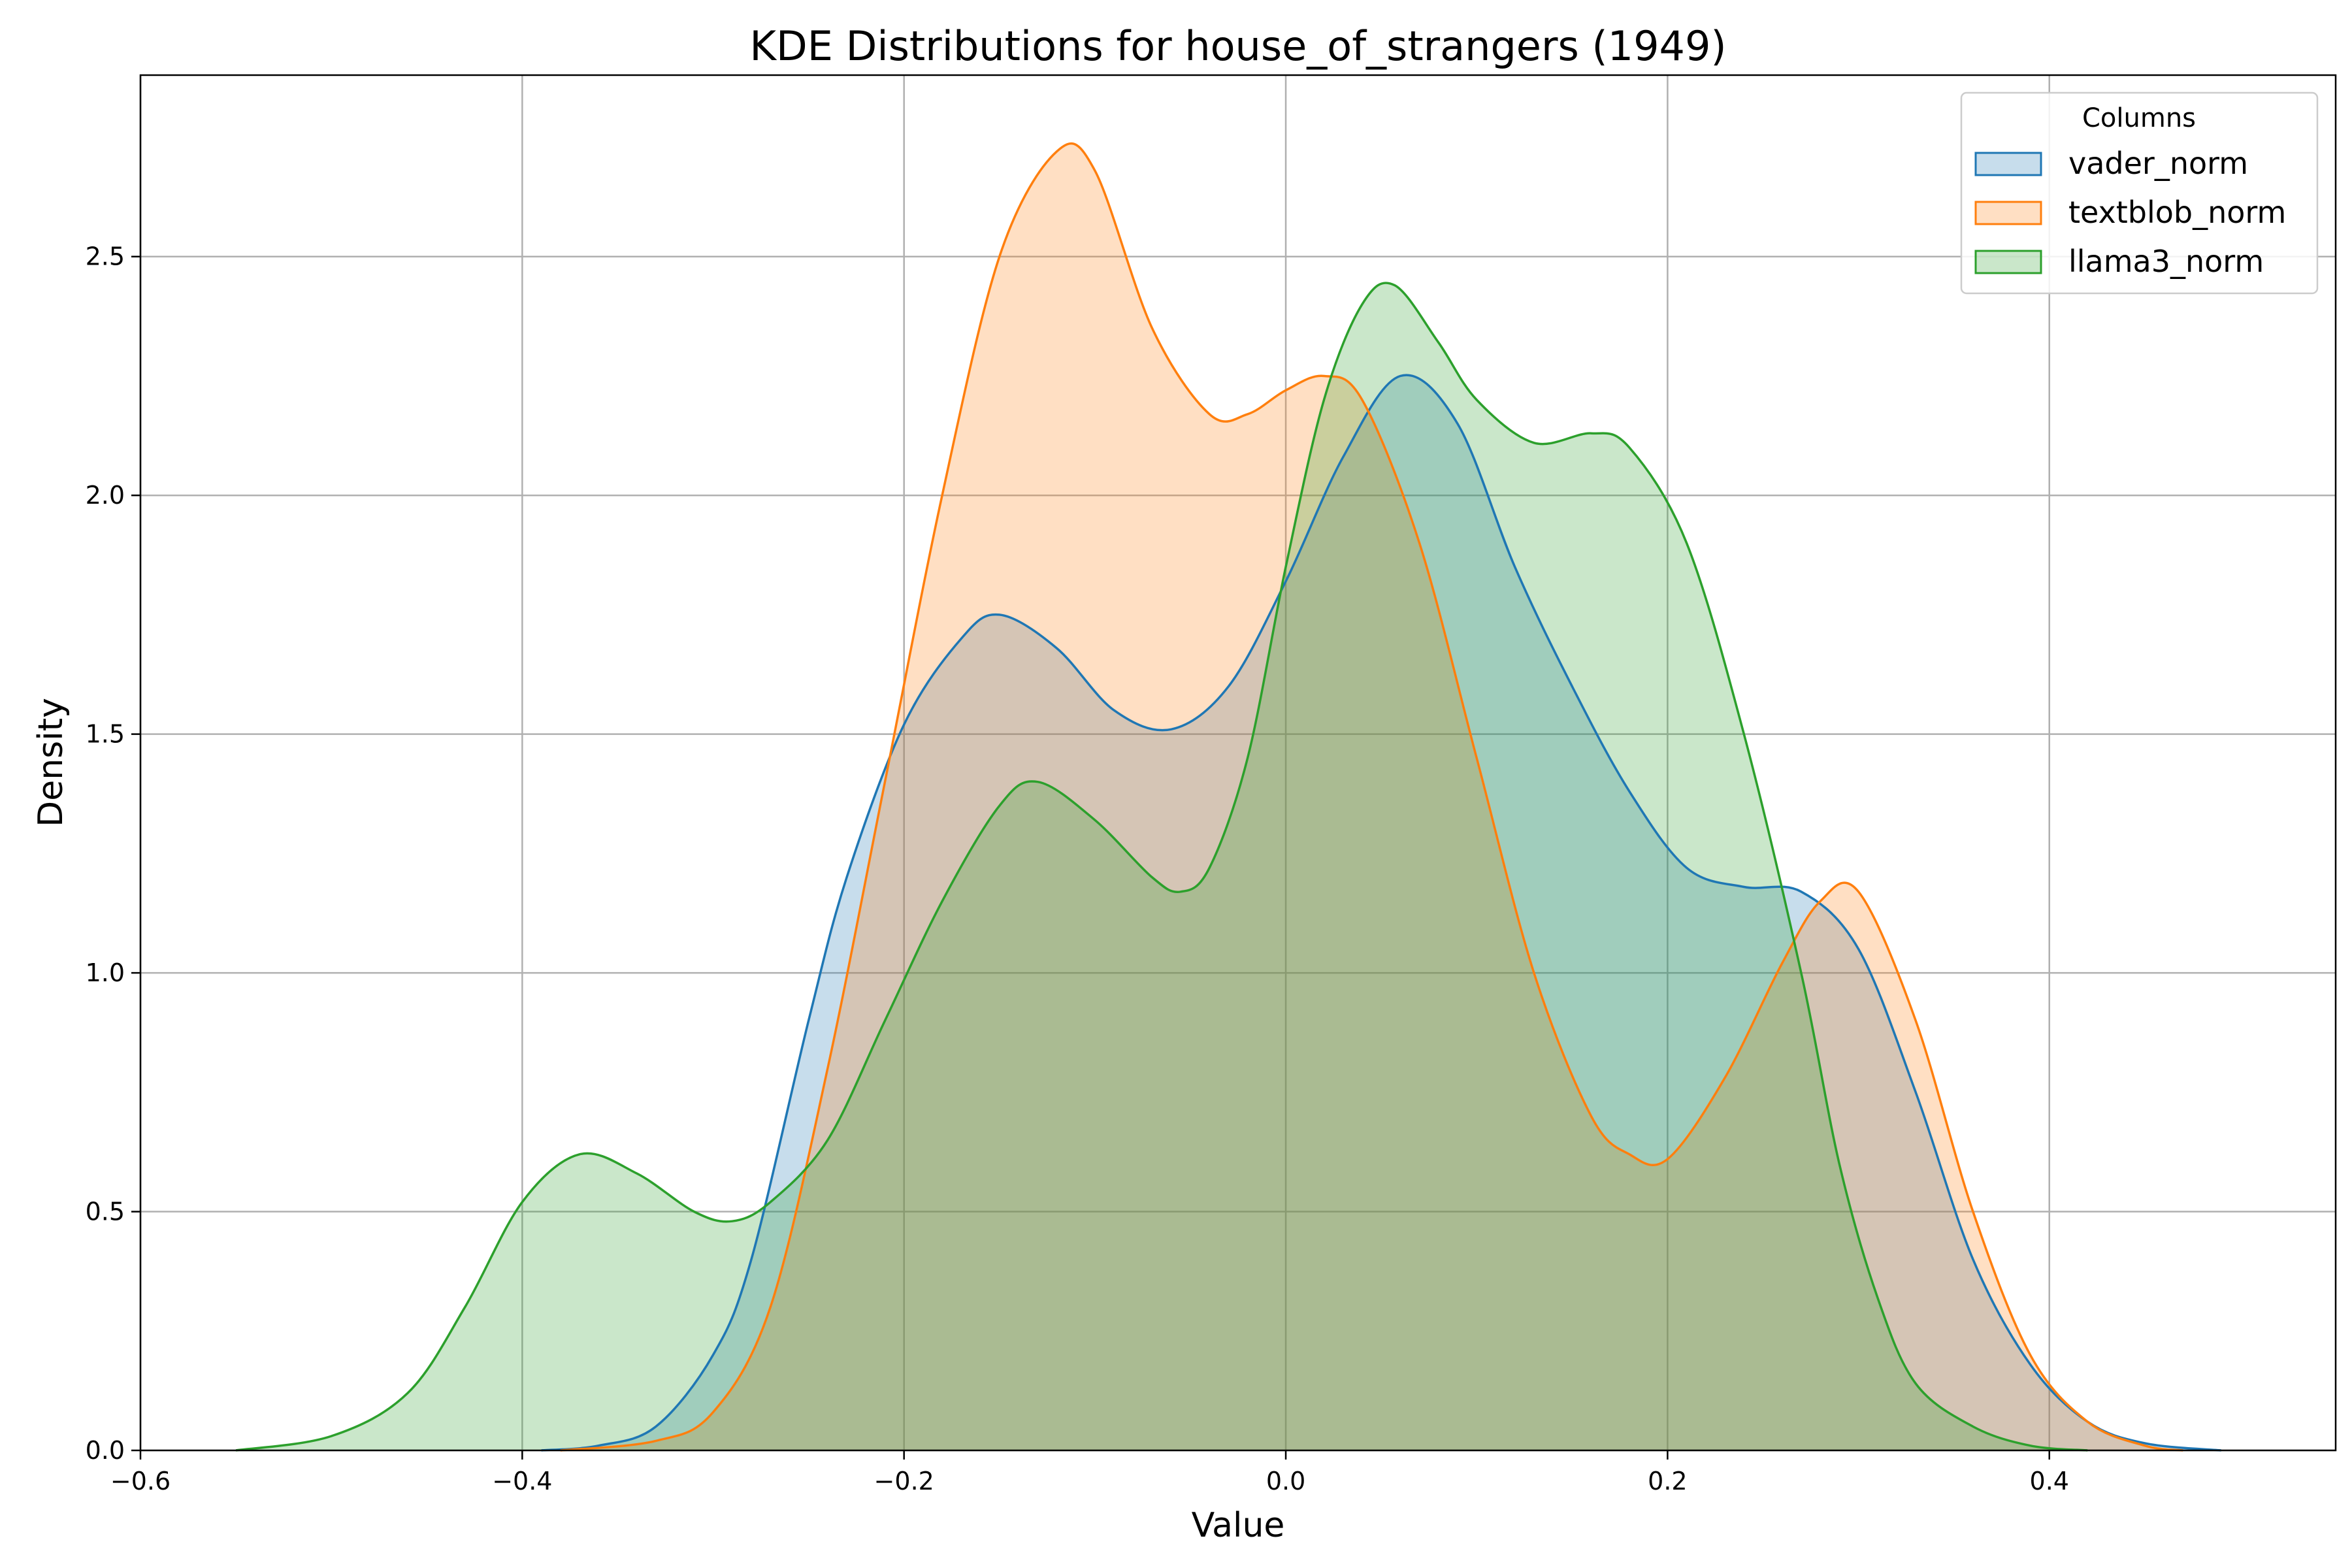  What do you see at coordinates (105, 972) in the screenshot?
I see `y-tick-label: 1.0` at bounding box center [105, 972].